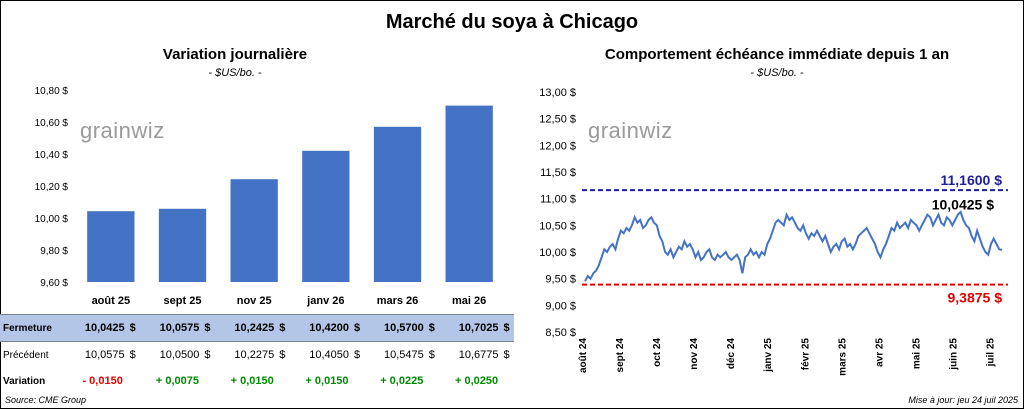 The width and height of the screenshot is (1024, 409). What do you see at coordinates (325, 301) in the screenshot?
I see `x-tick-label: janv 26` at bounding box center [325, 301].